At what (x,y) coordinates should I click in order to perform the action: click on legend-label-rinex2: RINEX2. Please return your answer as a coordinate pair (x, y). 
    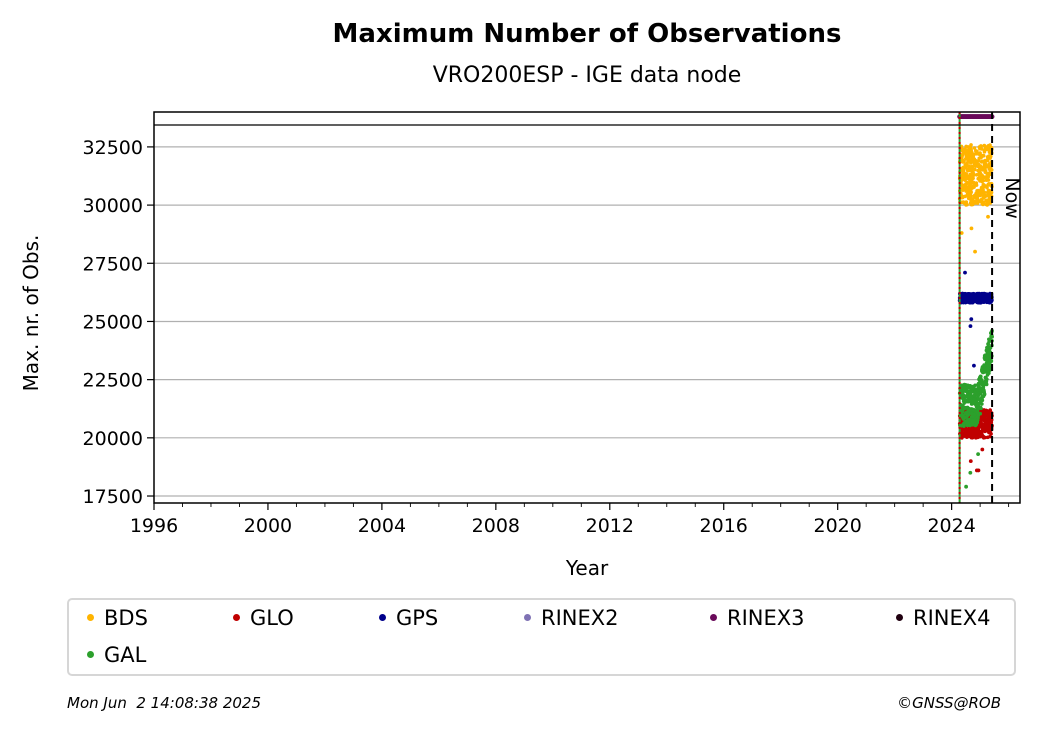
    Looking at the image, I should click on (580, 618).